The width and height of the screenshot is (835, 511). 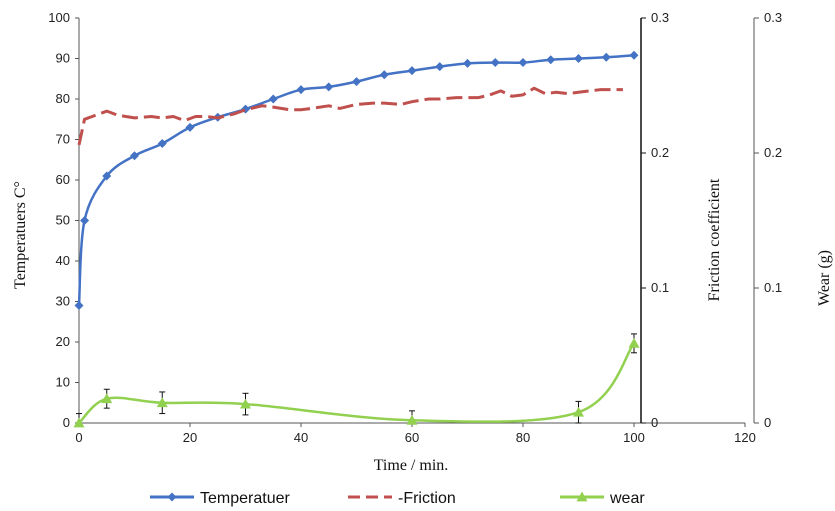 I want to click on y-tick-right-label: 0.2, so click(x=773, y=152).